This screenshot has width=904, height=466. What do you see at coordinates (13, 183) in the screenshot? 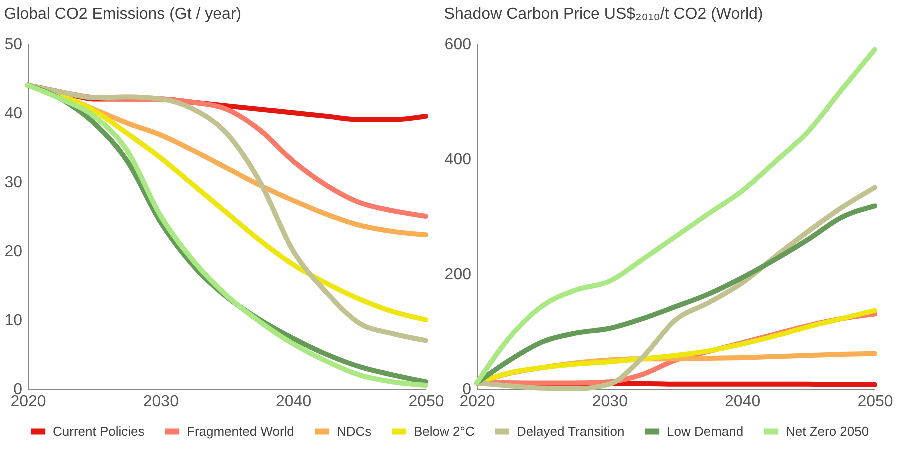
I see `y-tick-label: 30` at bounding box center [13, 183].